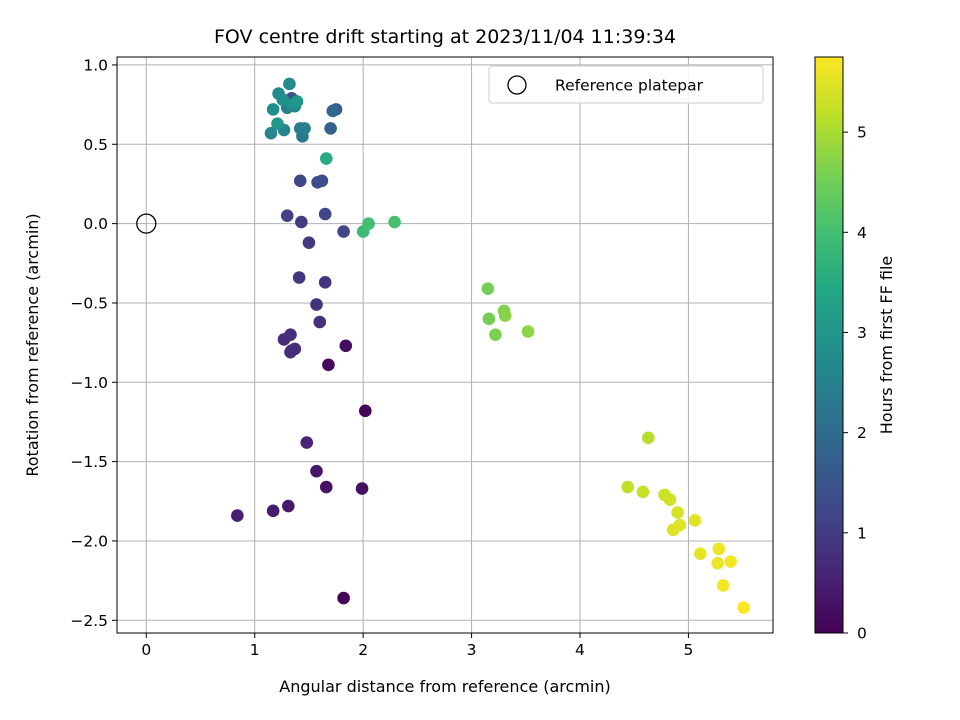  Describe the element at coordinates (89, 621) in the screenshot. I see `y-tick-label: −2.5` at that location.